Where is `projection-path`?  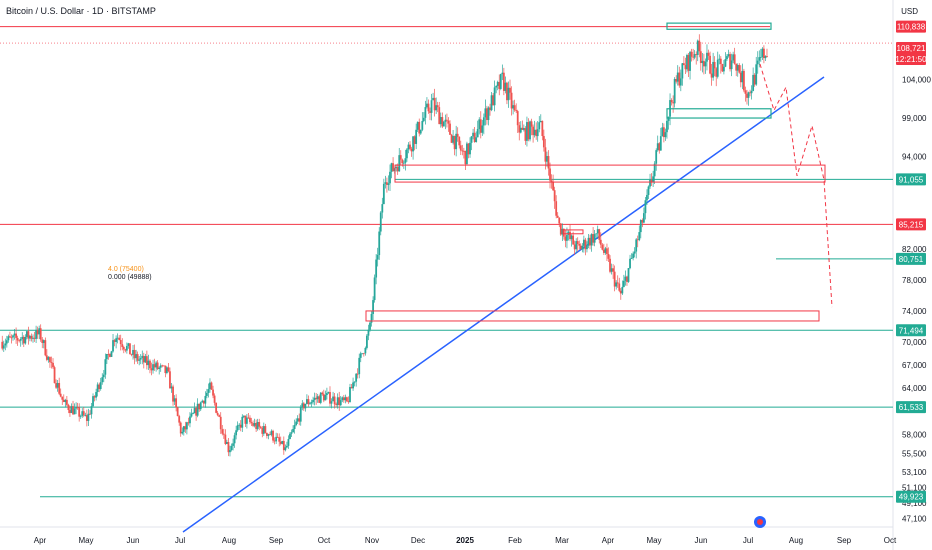
projection-path is located at coordinates (796, 185).